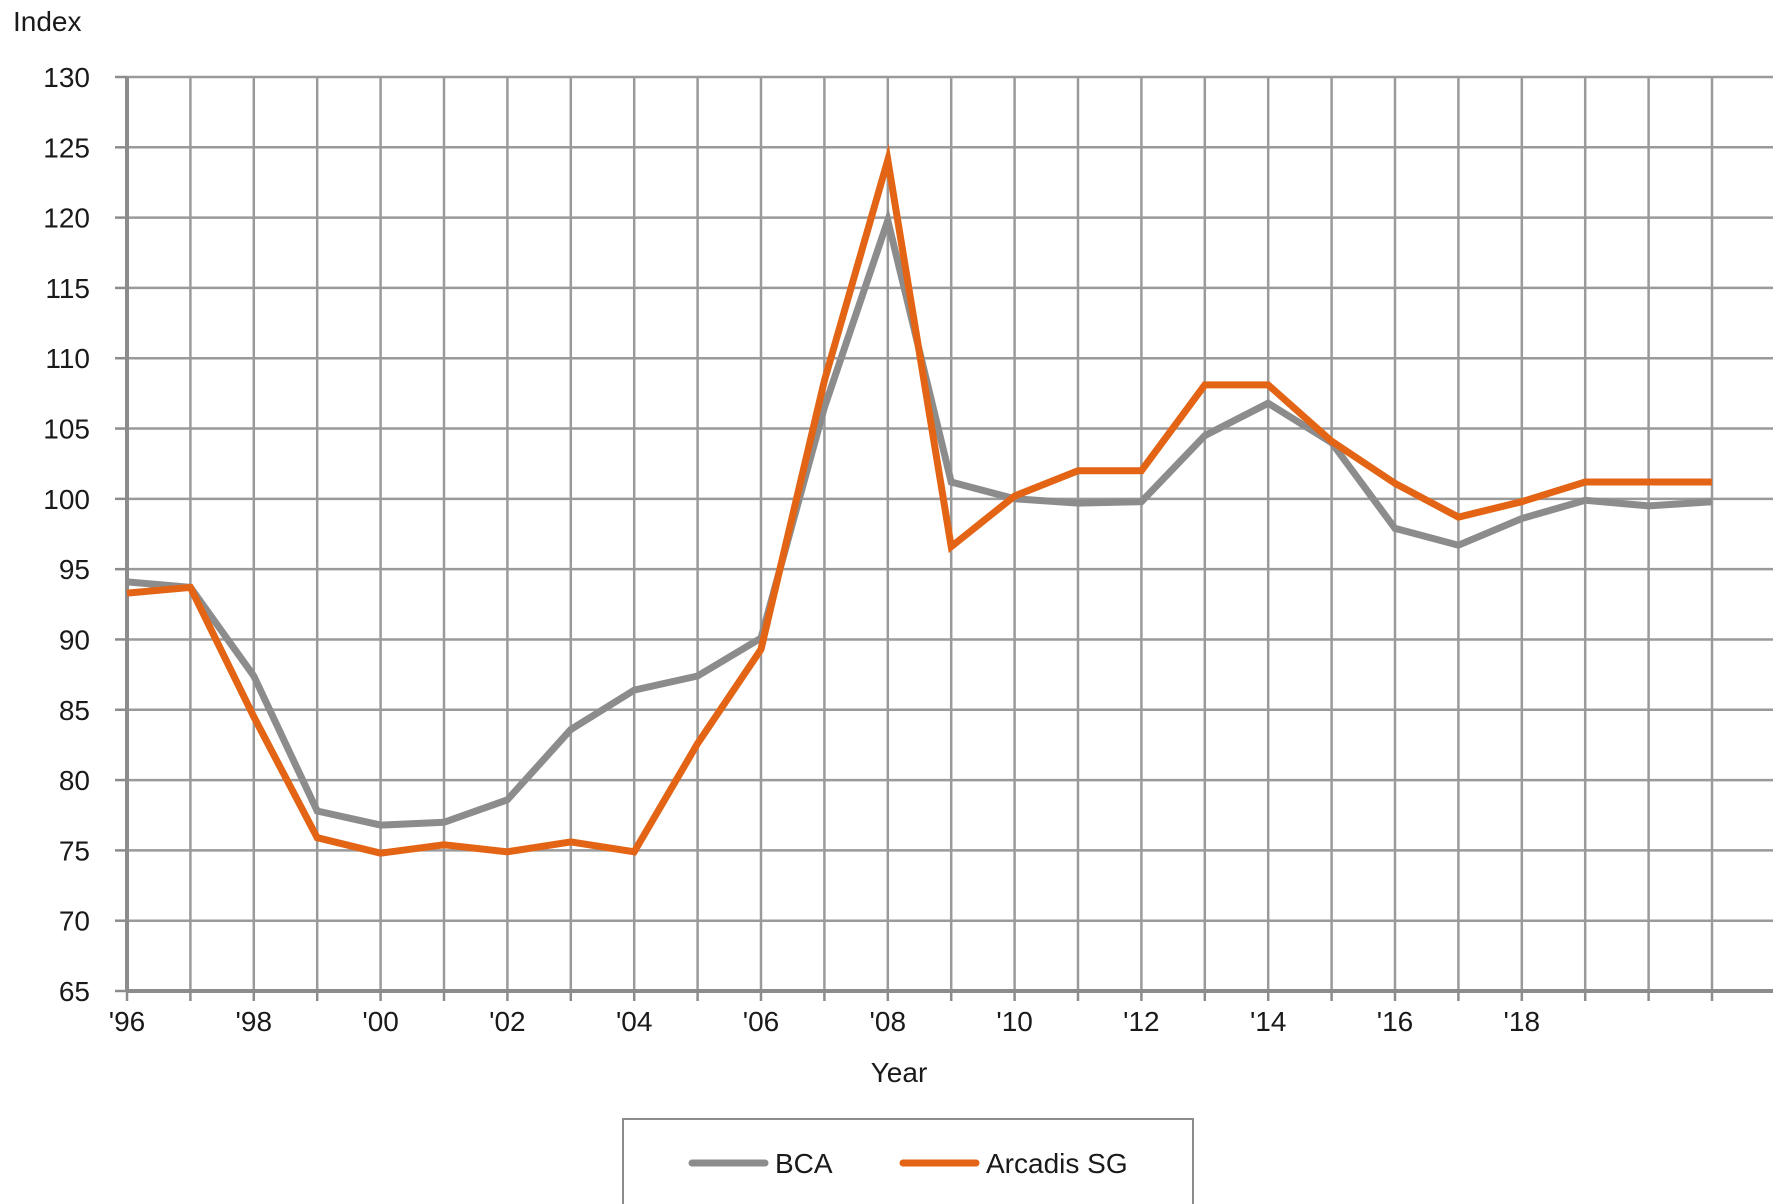  I want to click on x-axis-ticks: '96 '98 '00 '02 '04 '06 '08 '10 '12 '14 '16 '18, so click(911, 1014).